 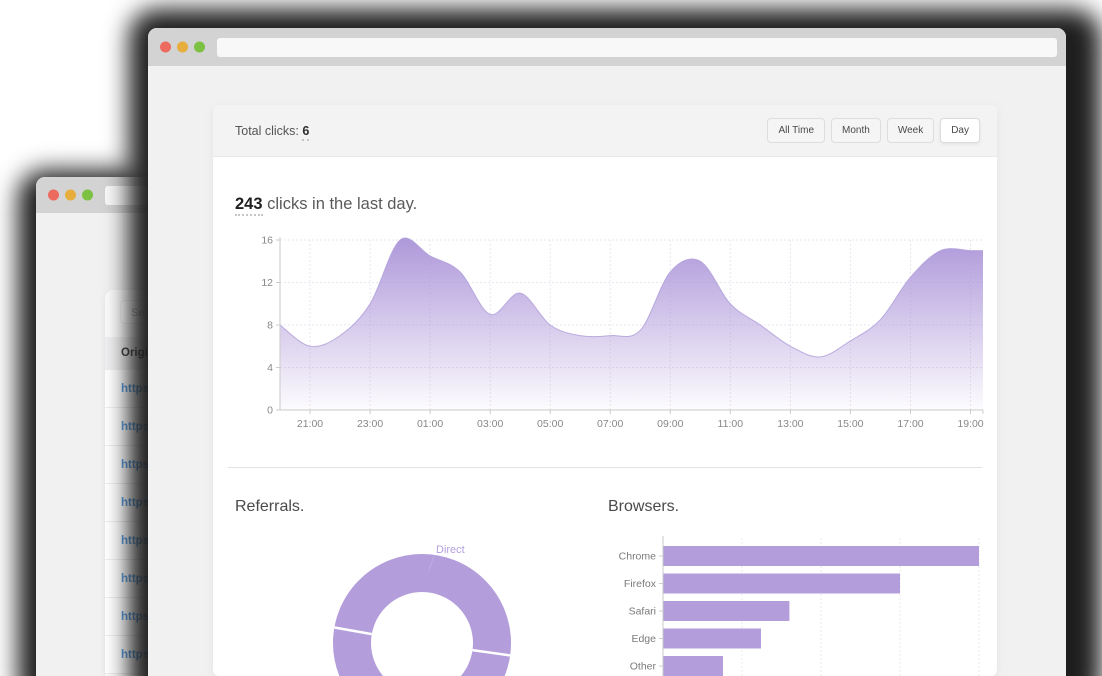 I want to click on main-window-titlebar, so click(x=607, y=47).